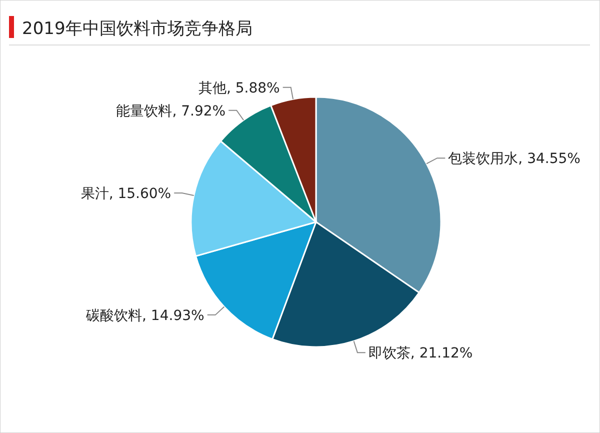 This screenshot has width=600, height=433. Describe the element at coordinates (420, 354) in the screenshot. I see `slice-label: 即饮茶, 21.12%` at that location.